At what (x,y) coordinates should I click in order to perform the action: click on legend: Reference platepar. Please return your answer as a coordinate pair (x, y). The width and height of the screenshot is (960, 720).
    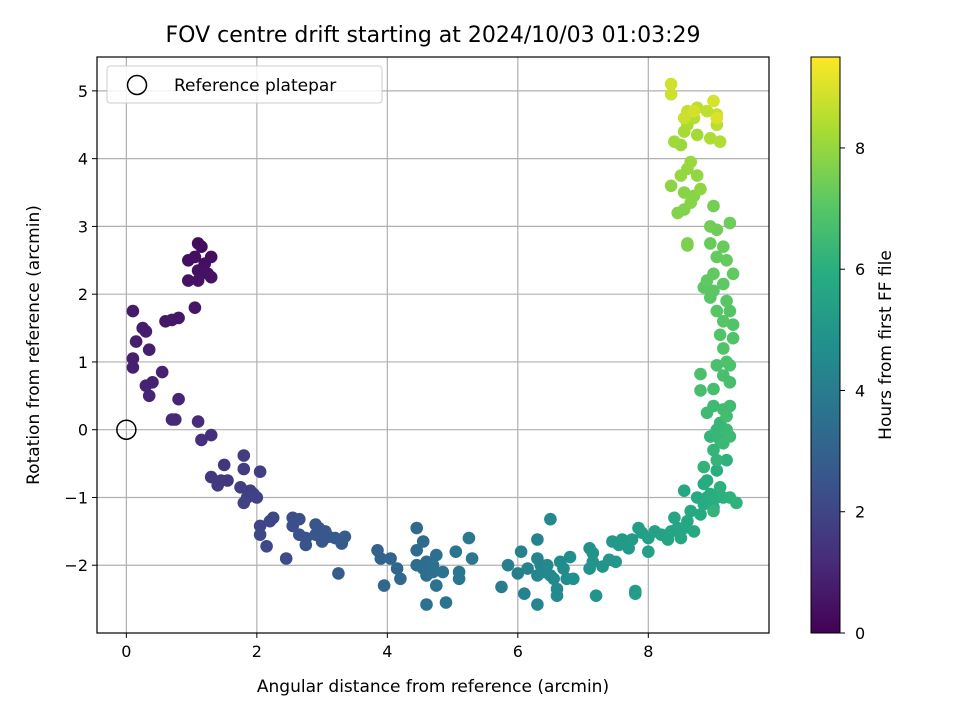
    Looking at the image, I should click on (244, 84).